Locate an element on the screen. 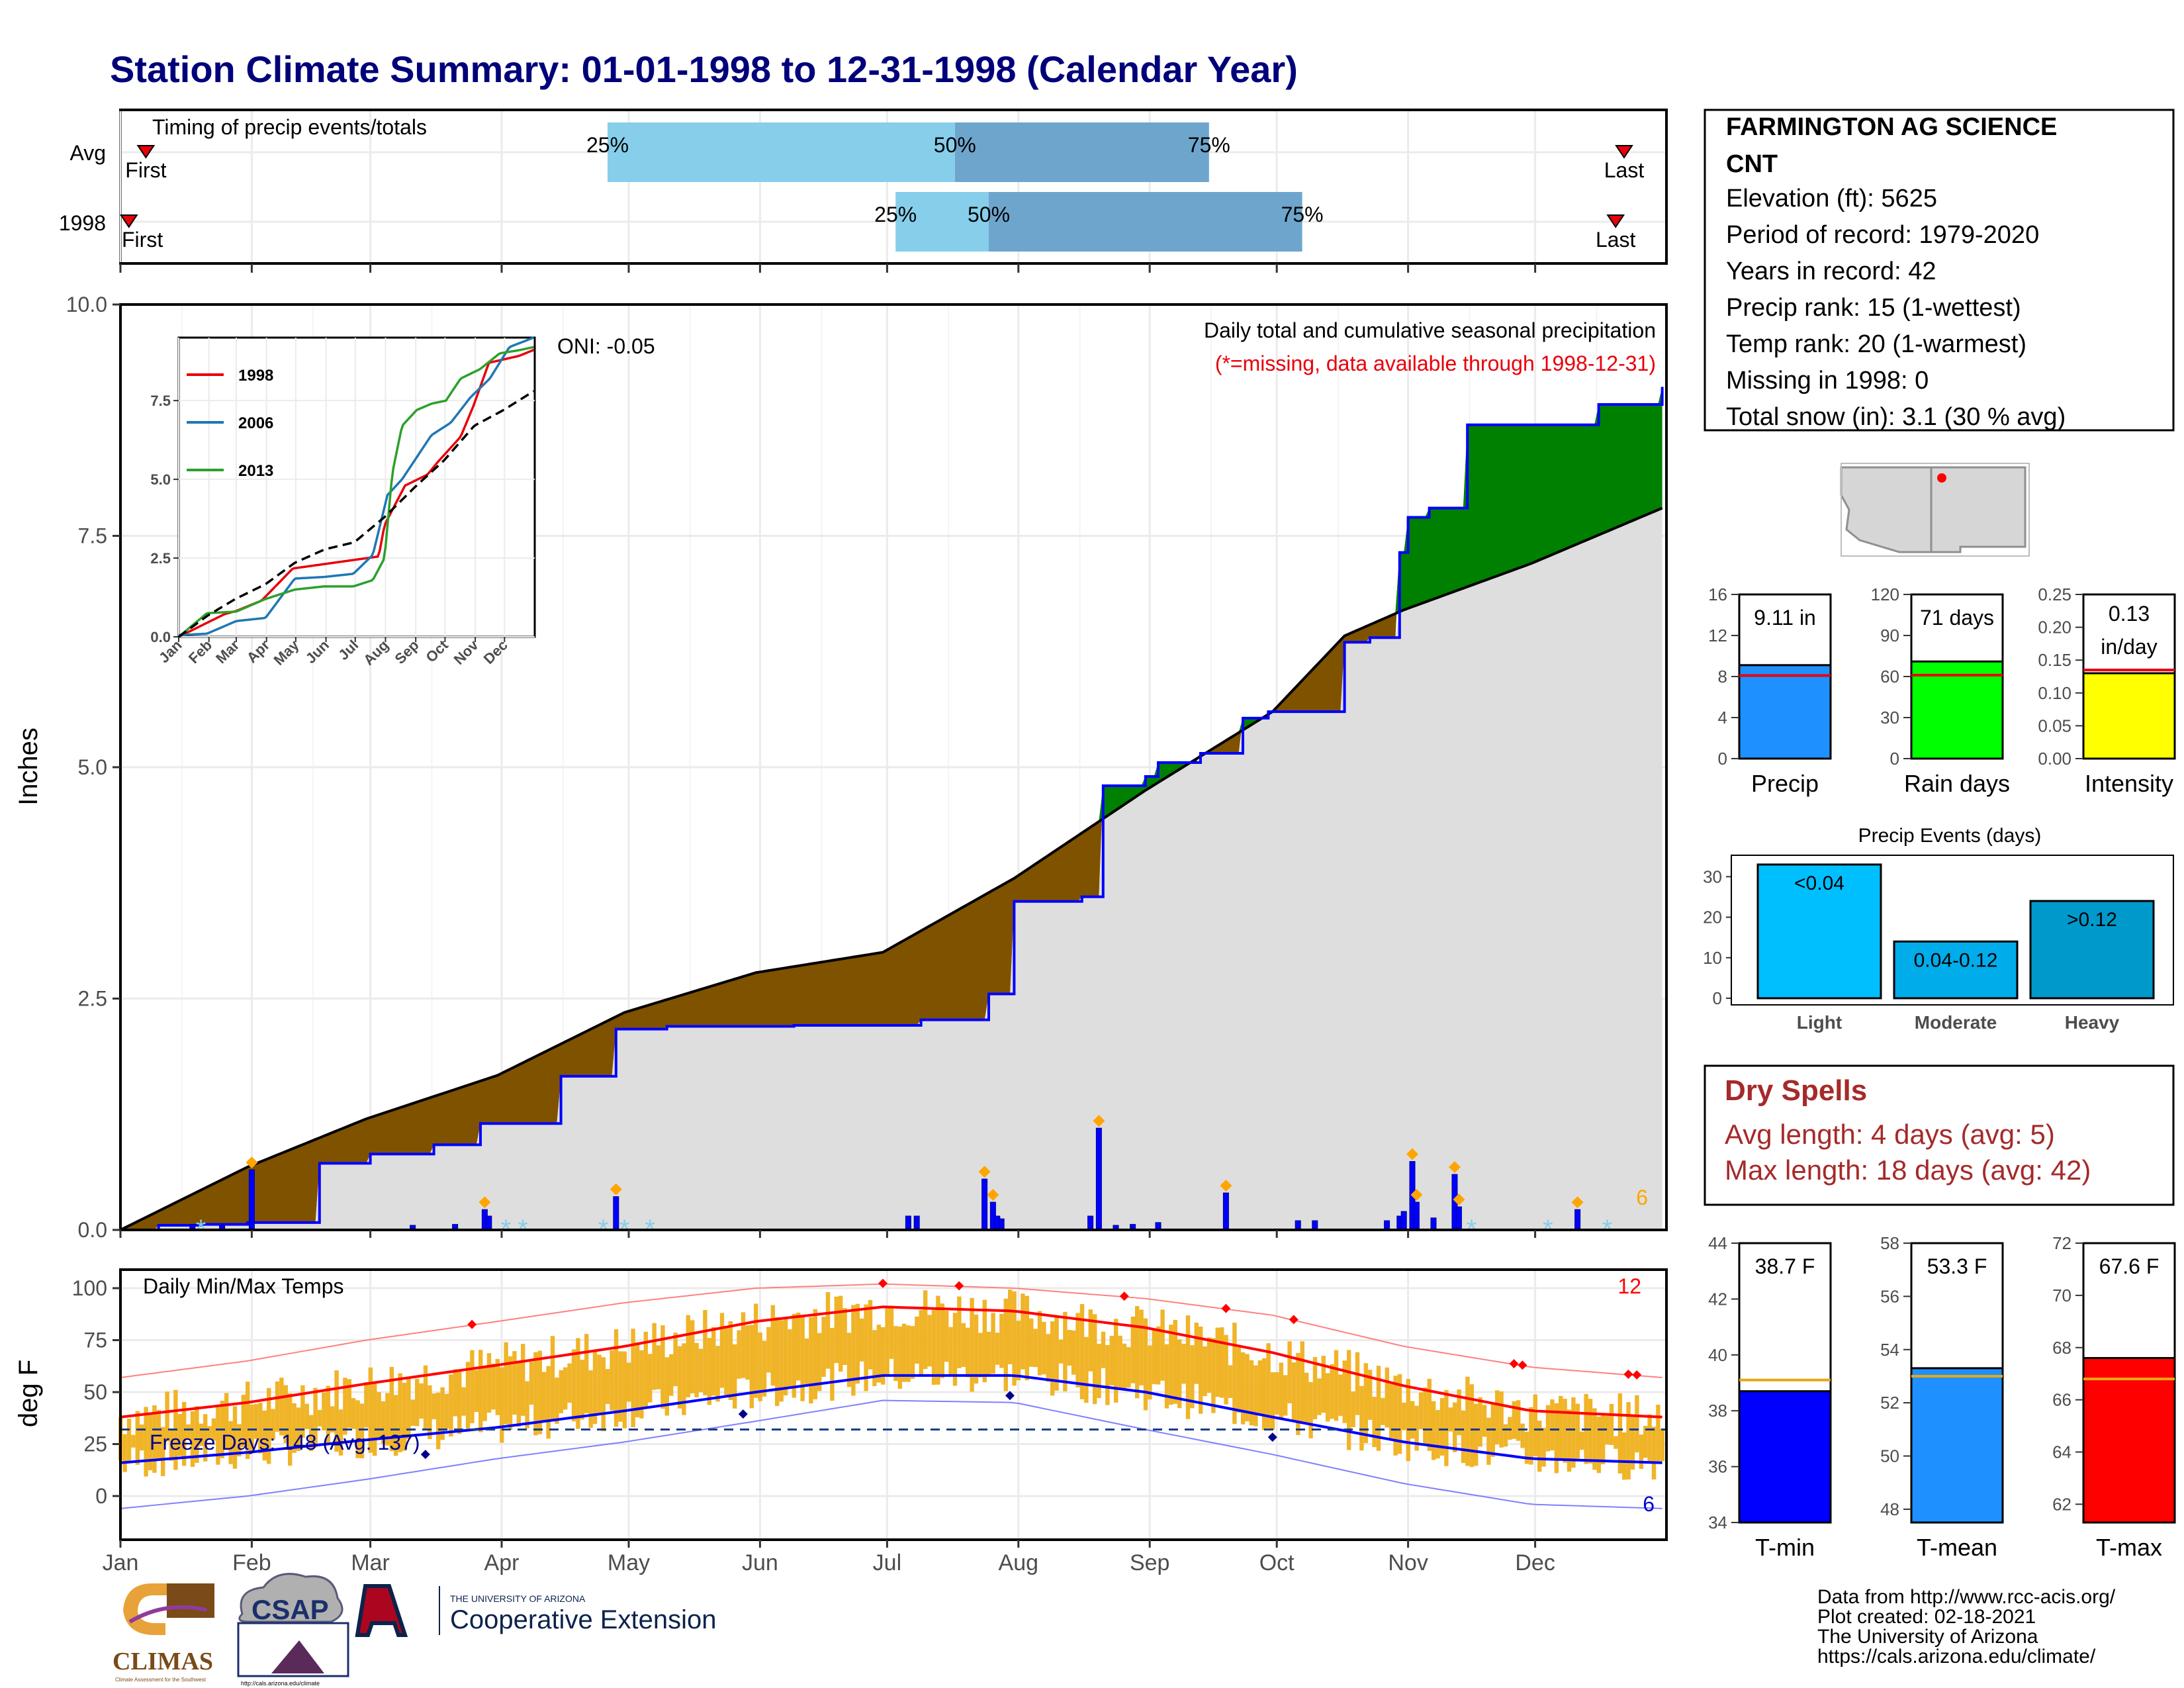 The height and width of the screenshot is (1688, 2184). month-label: Feb is located at coordinates (251, 1562).